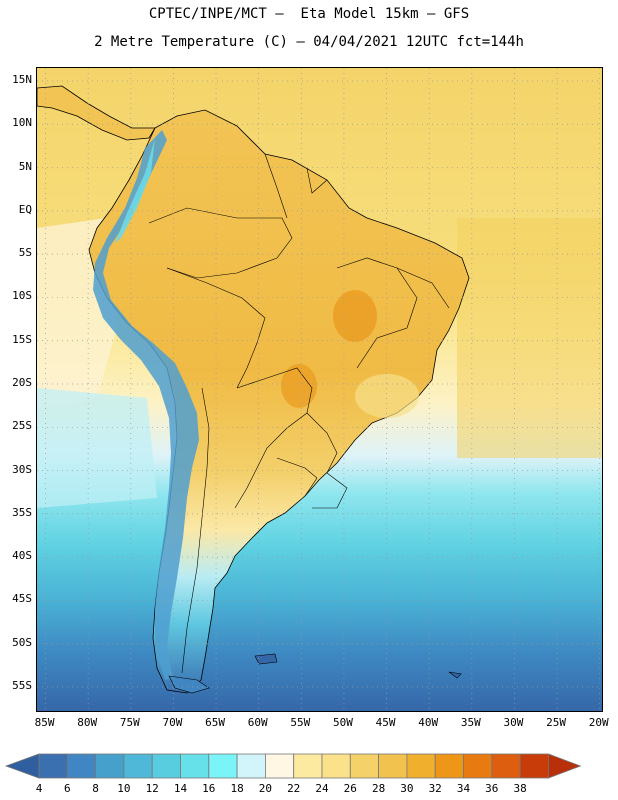  I want to click on atlantic-warm-band, so click(529, 338).